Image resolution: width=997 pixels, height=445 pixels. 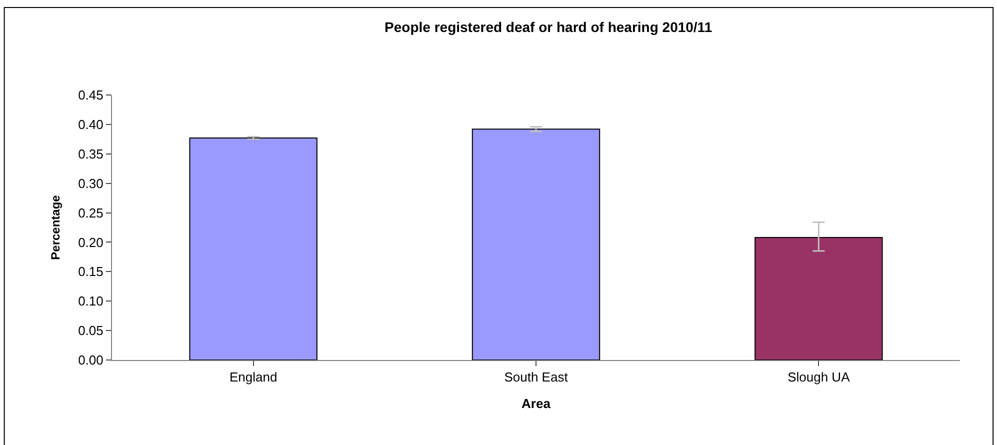 I want to click on y-tick-label: 0.15, so click(x=91, y=272).